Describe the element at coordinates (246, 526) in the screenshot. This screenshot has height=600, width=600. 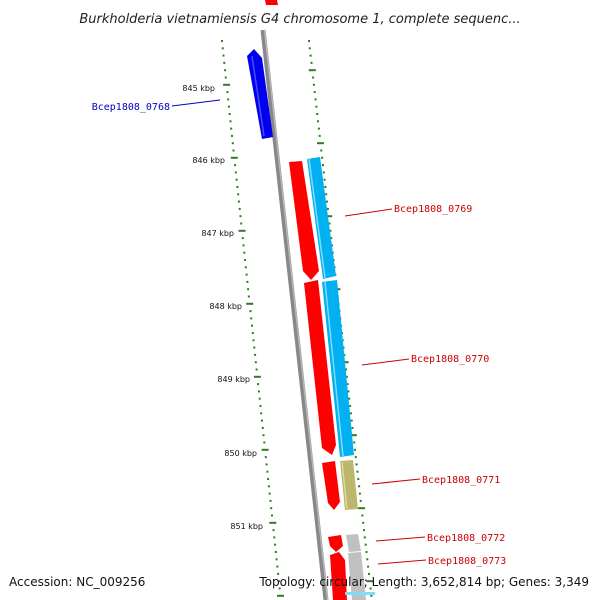
I see `scale-label: 851 kbp` at that location.